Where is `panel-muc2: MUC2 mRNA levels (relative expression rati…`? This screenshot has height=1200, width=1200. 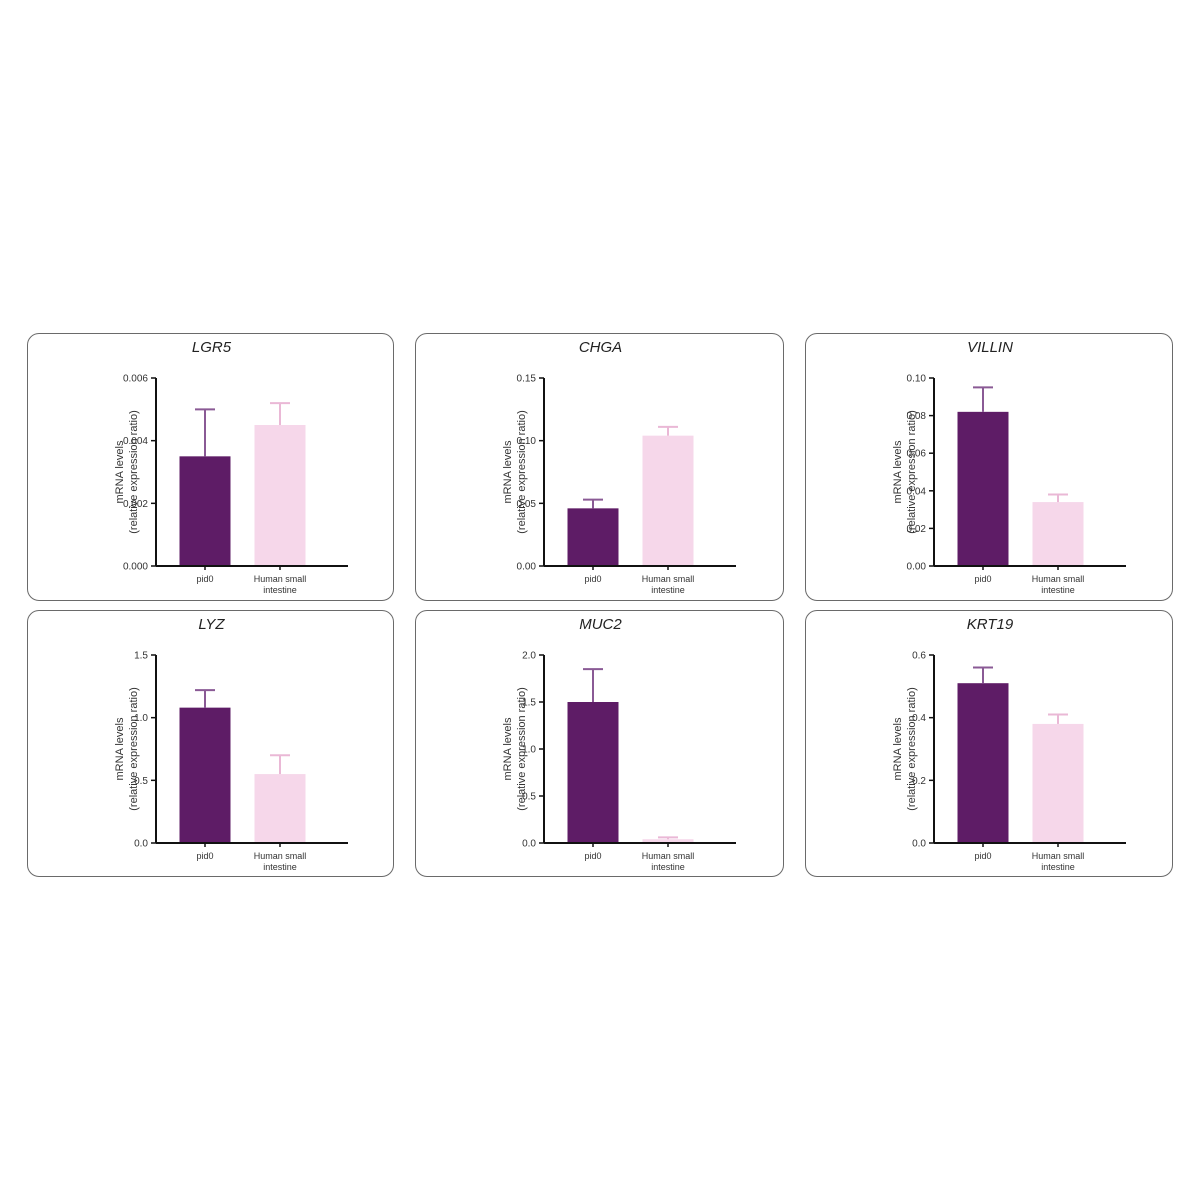
panel-muc2: MUC2 mRNA levels (relative expression rati… is located at coordinates (599, 743).